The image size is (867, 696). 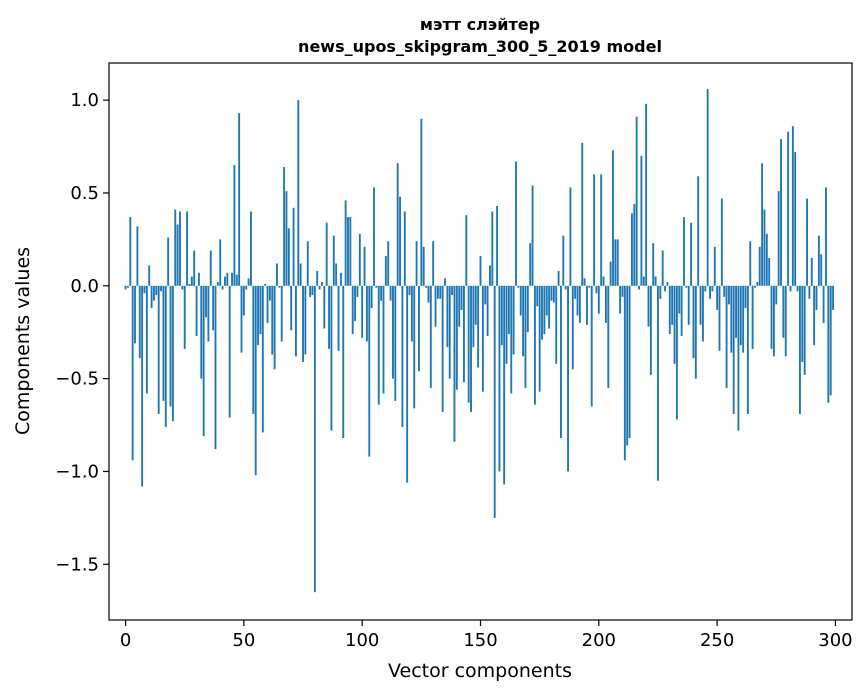 I want to click on chart-subtitle: news_upos_skipgram_300_5_2019 model, so click(x=480, y=46).